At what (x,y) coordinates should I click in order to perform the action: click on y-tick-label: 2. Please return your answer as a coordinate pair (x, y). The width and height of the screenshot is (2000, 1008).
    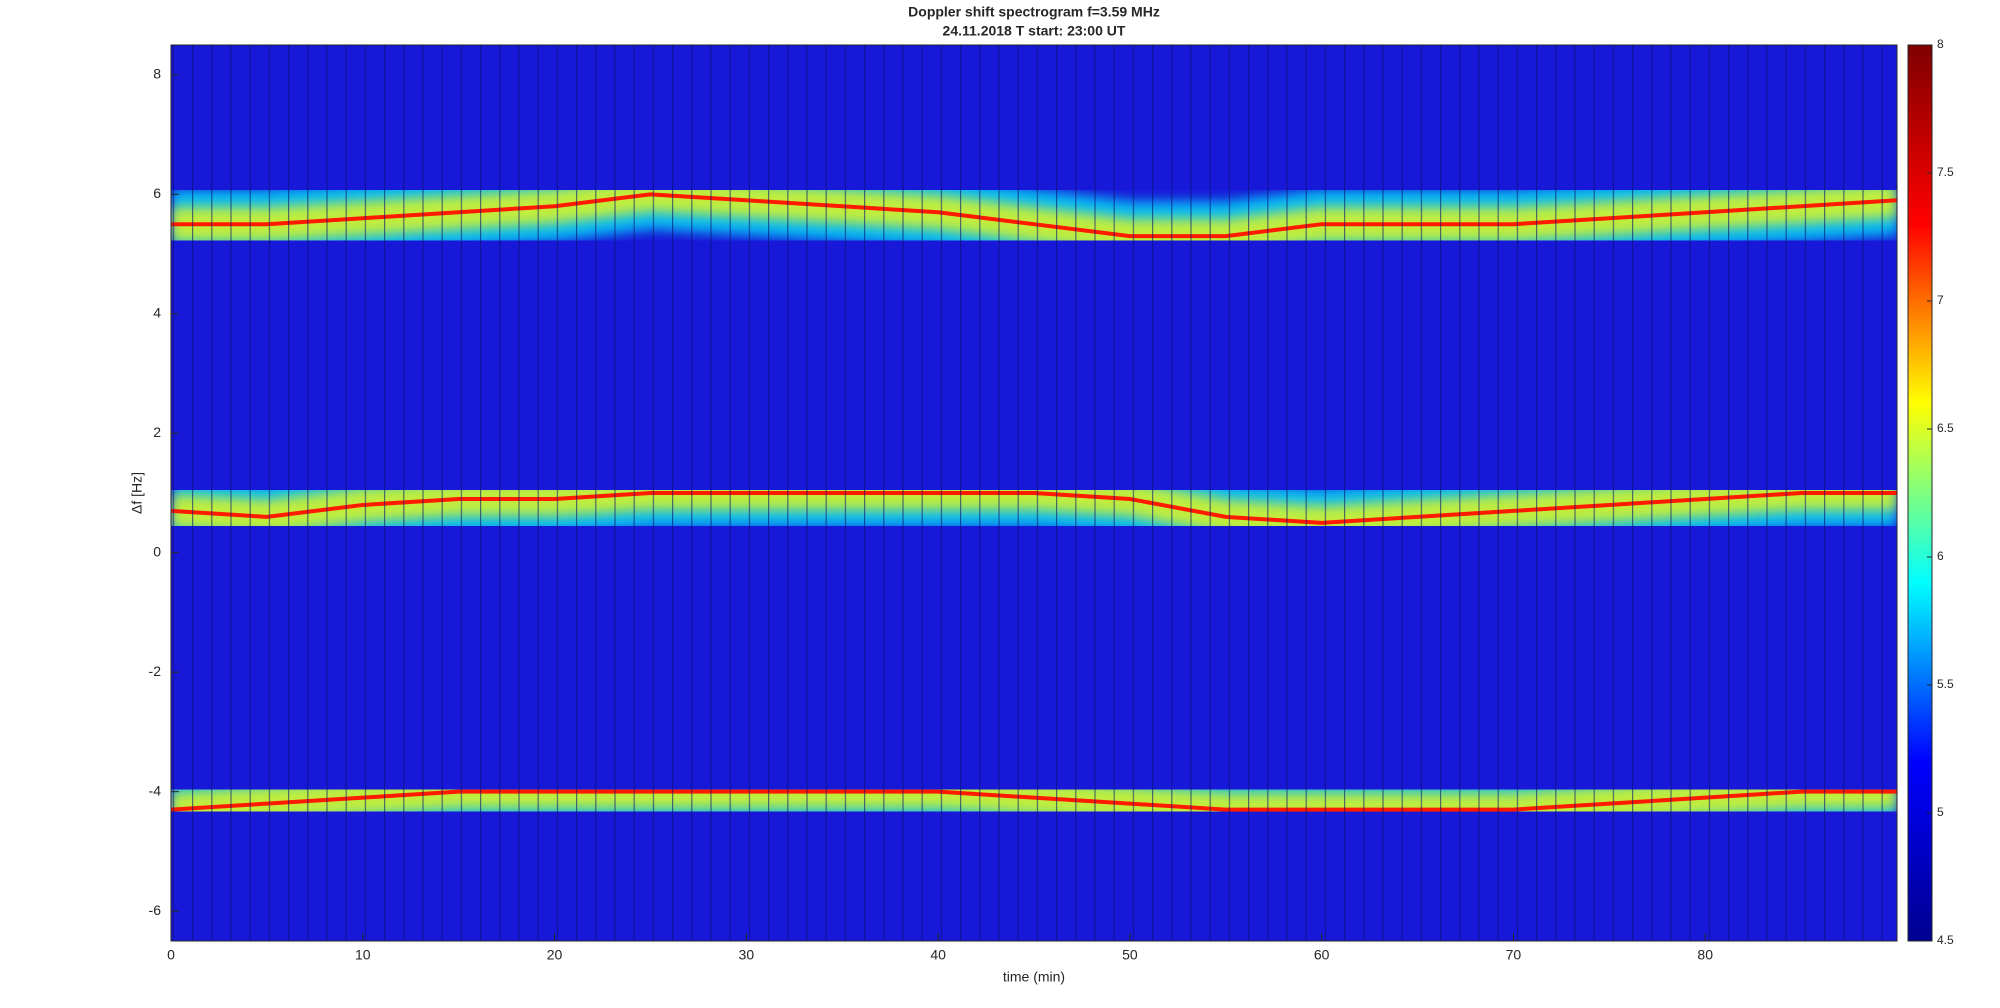
    Looking at the image, I should click on (157, 432).